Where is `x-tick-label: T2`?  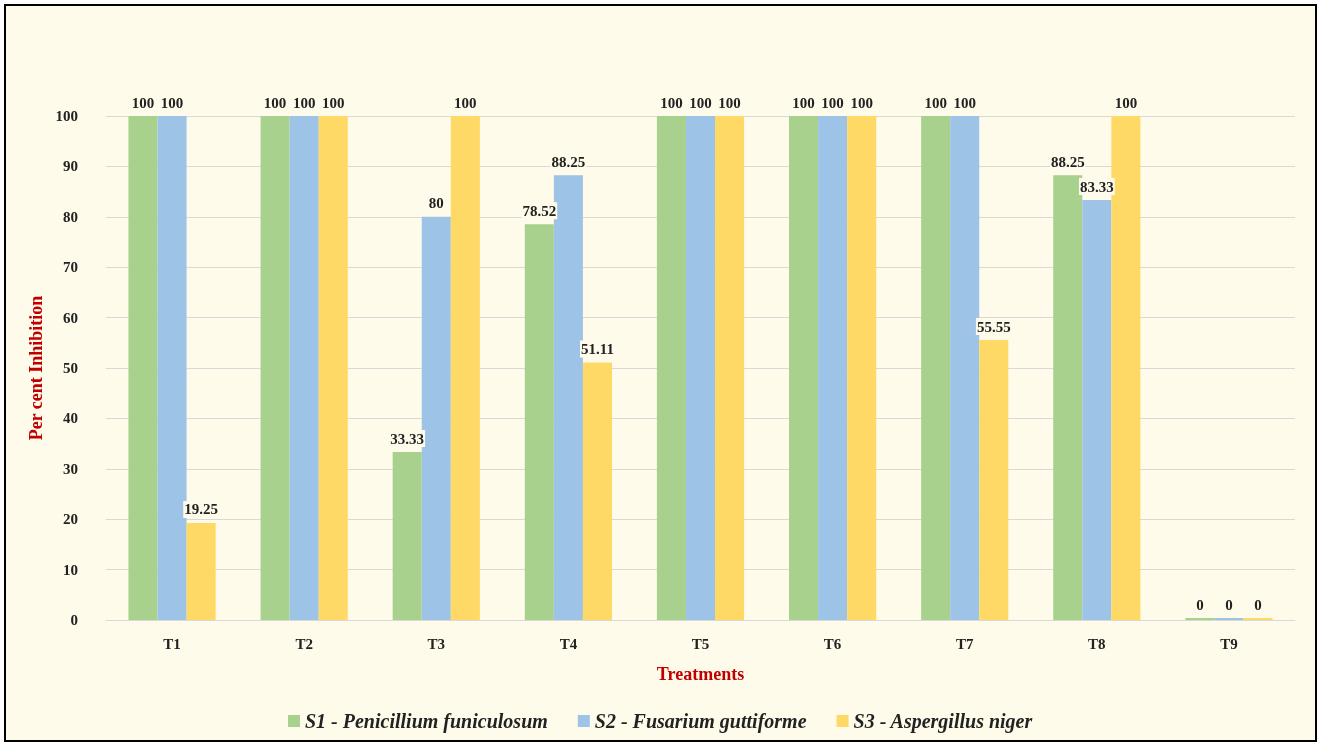 x-tick-label: T2 is located at coordinates (304, 643).